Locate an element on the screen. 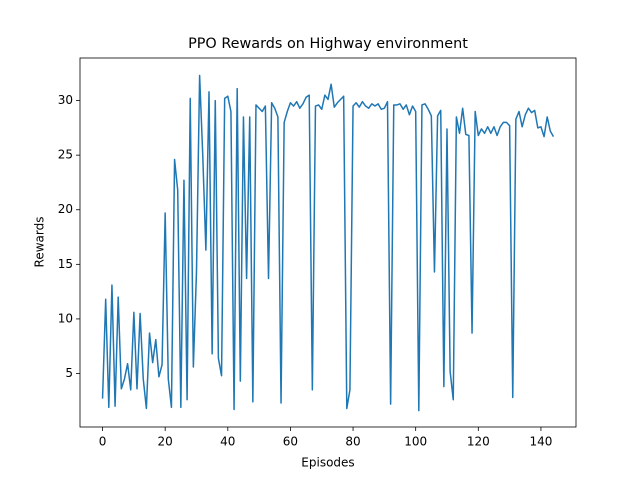 Image resolution: width=640 pixels, height=484 pixels. y-tick-label: 25 is located at coordinates (65, 155).